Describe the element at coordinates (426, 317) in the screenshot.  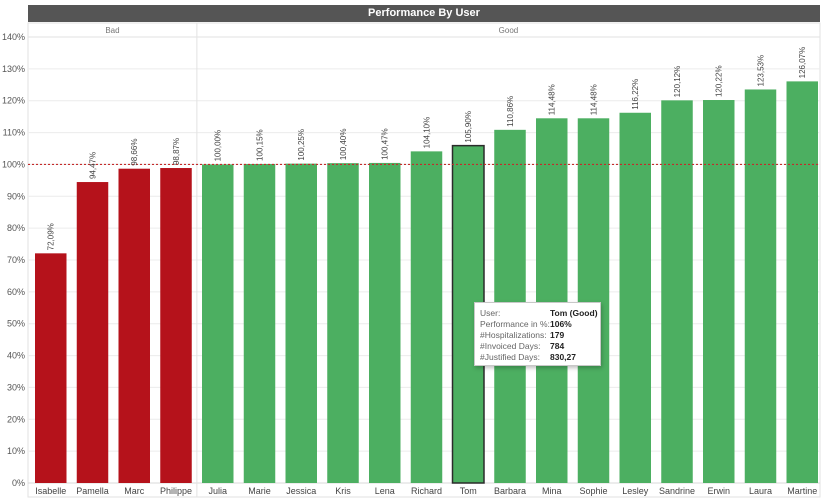
I see `bar-richard` at that location.